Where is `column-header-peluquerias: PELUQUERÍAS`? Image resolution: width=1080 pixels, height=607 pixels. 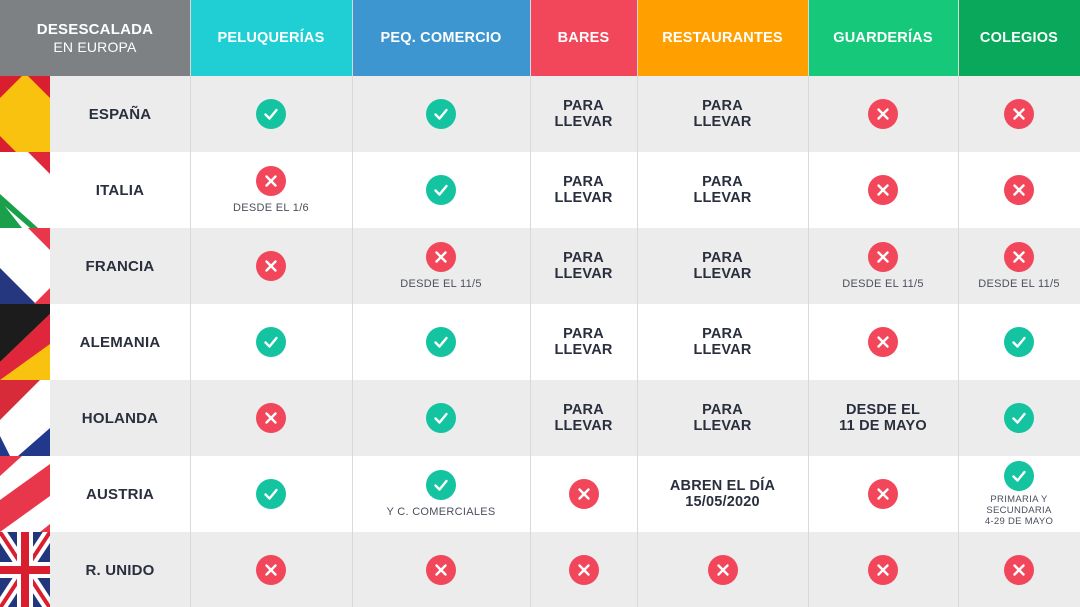
column-header-peluquerias: PELUQUERÍAS is located at coordinates (271, 42).